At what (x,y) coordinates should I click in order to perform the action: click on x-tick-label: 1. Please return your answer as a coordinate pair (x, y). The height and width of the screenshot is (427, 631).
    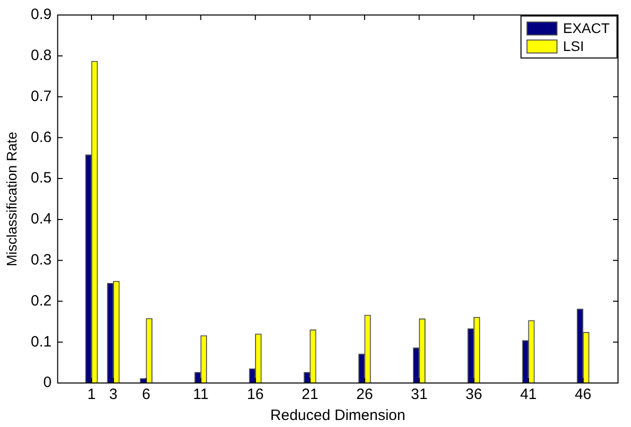
    Looking at the image, I should click on (91, 395).